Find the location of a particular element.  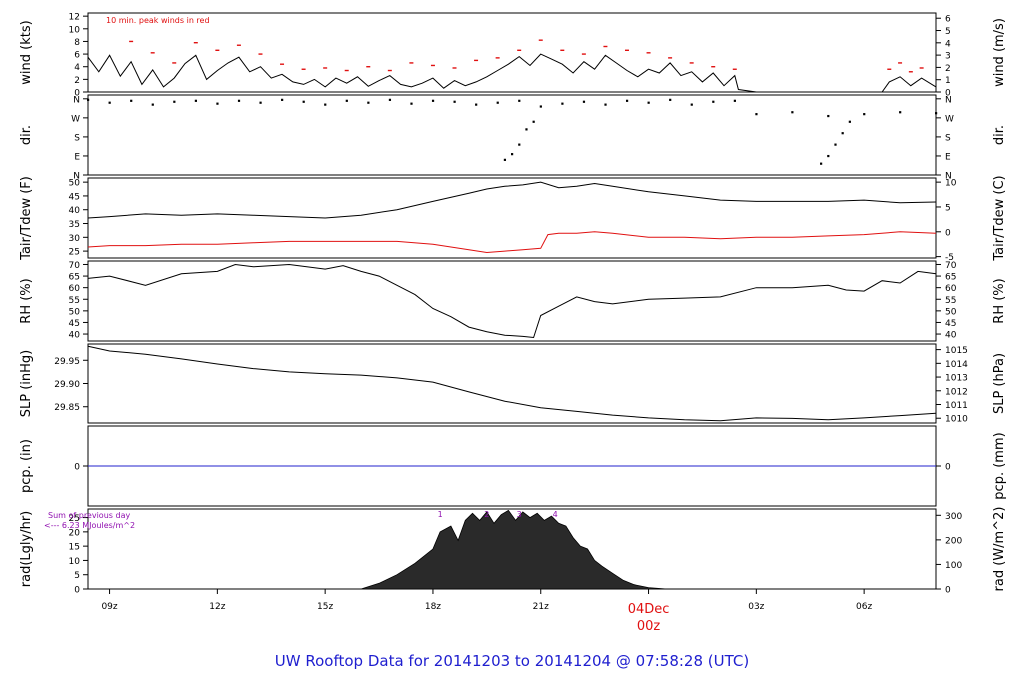

series-wind is located at coordinates (512, 73).